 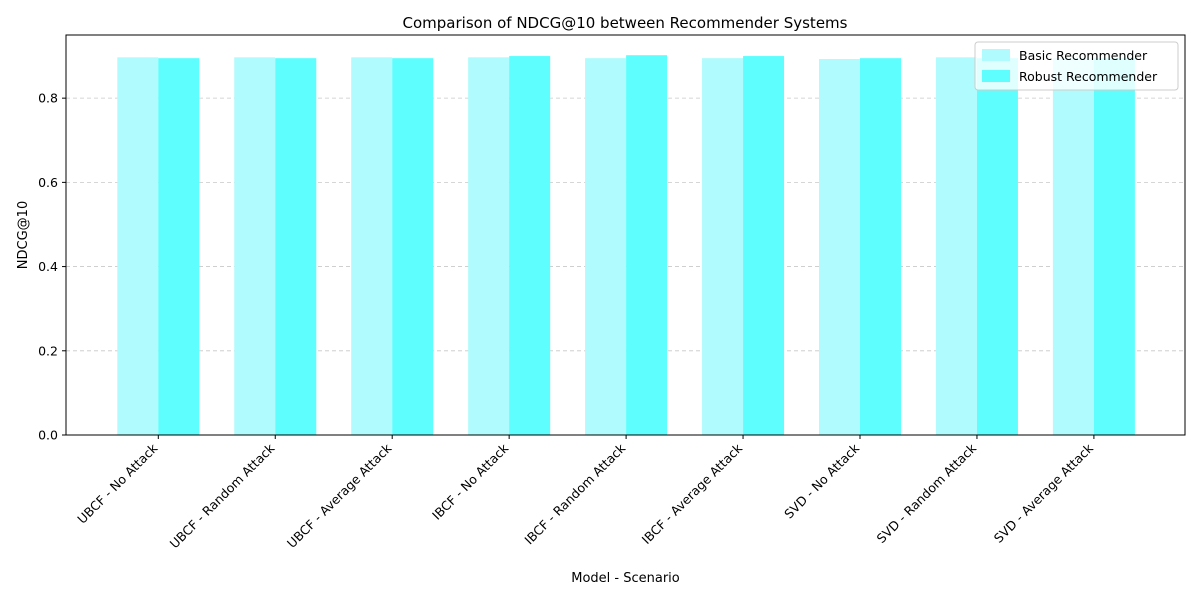 I want to click on y-tick-label: 0.8, so click(x=48, y=98).